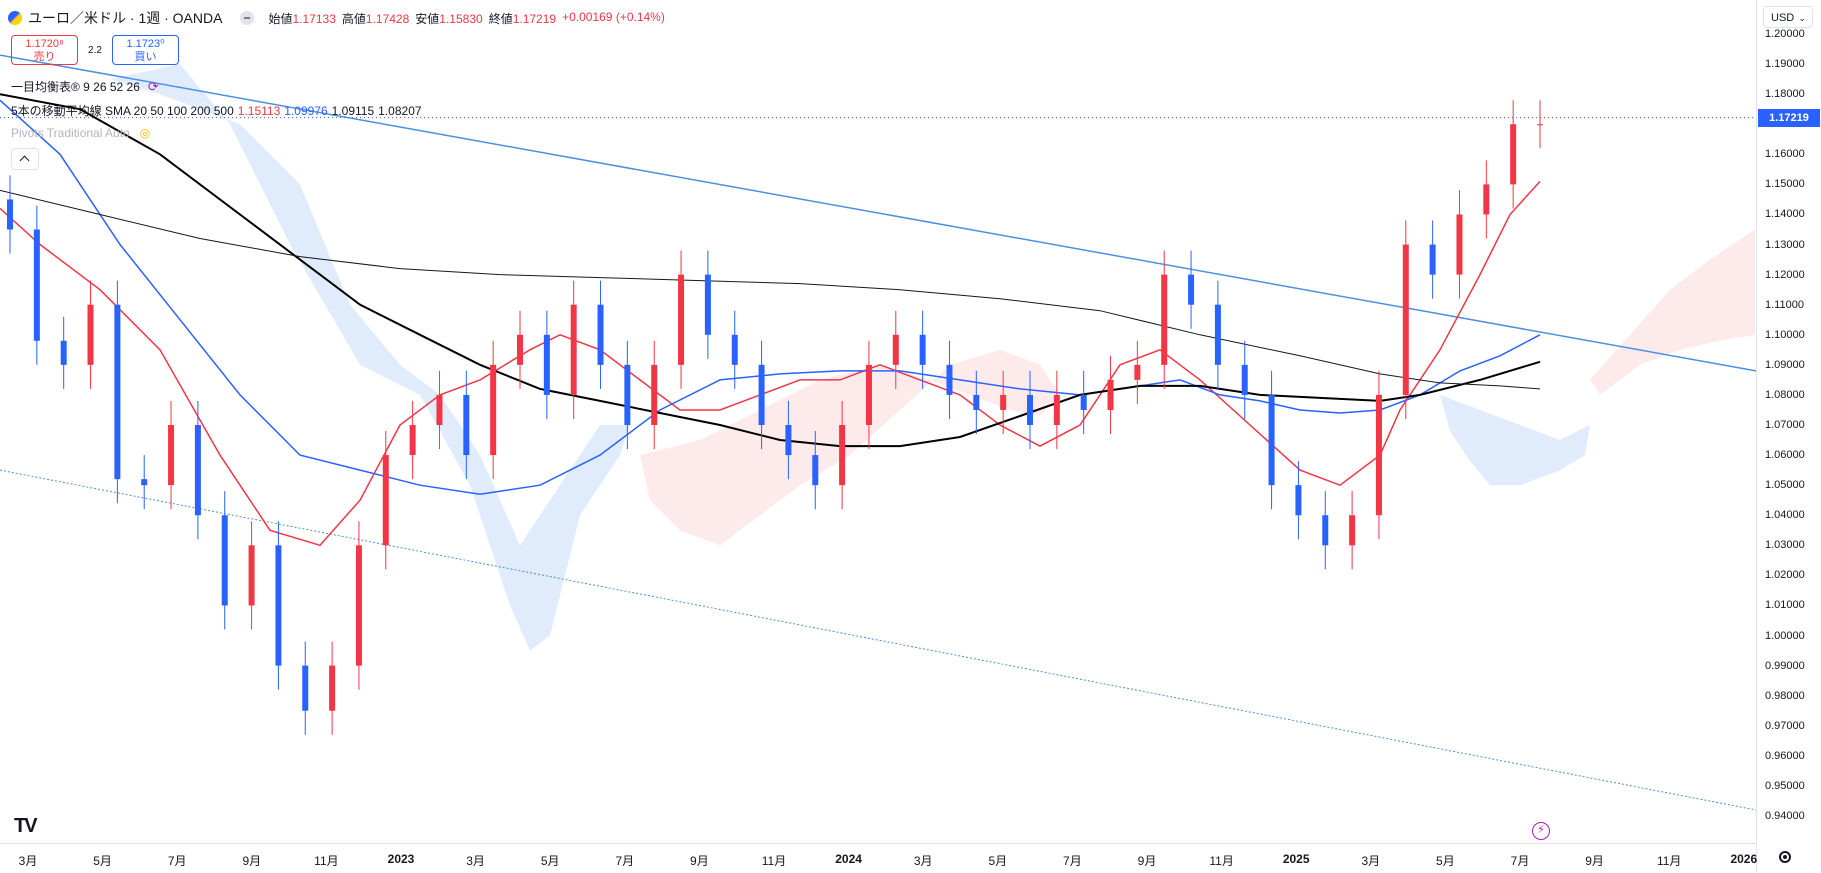 The width and height of the screenshot is (1821, 873). Describe the element at coordinates (247, 18) in the screenshot. I see `minus-icon` at that location.